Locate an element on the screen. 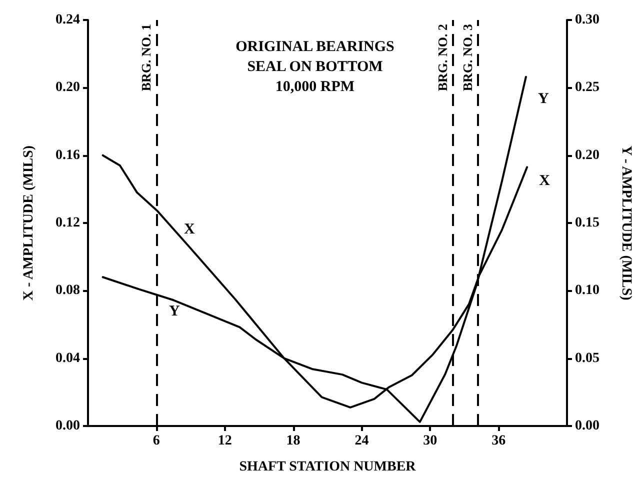  y2-tick-label: 0.20 is located at coordinates (587, 155).